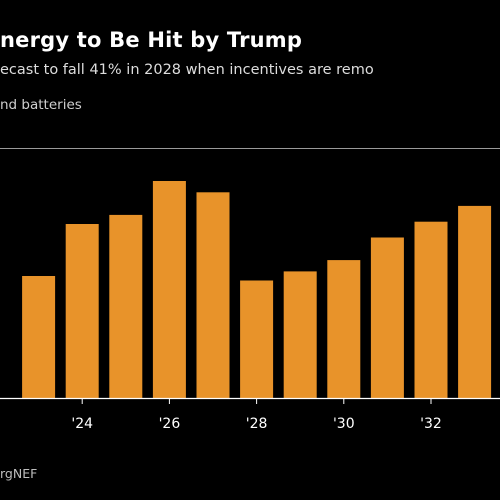 The width and height of the screenshot is (500, 500). I want to click on bar-2030, so click(344, 329).